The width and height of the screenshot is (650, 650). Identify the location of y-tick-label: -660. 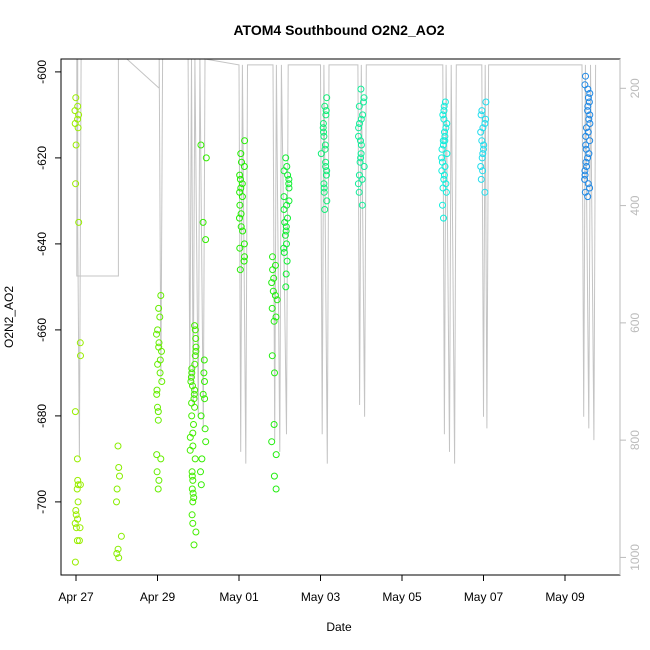
(42, 330).